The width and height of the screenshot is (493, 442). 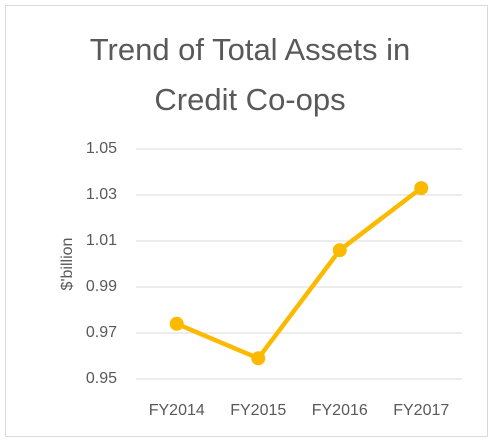 I want to click on y-tick-label: 0.99, so click(x=101, y=286).